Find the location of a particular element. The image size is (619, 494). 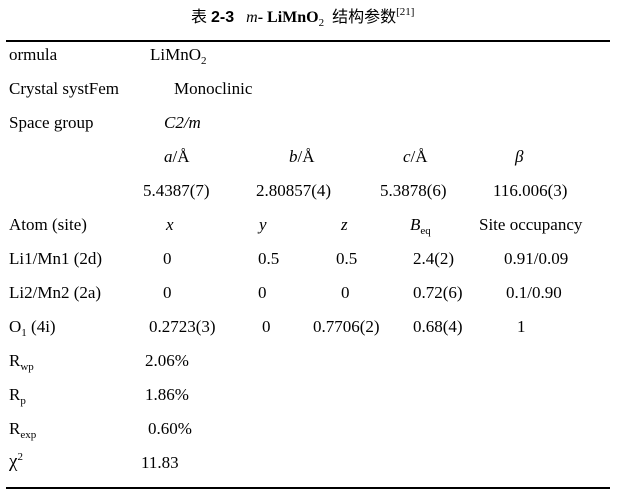

atom-header-z: z is located at coordinates (344, 224).